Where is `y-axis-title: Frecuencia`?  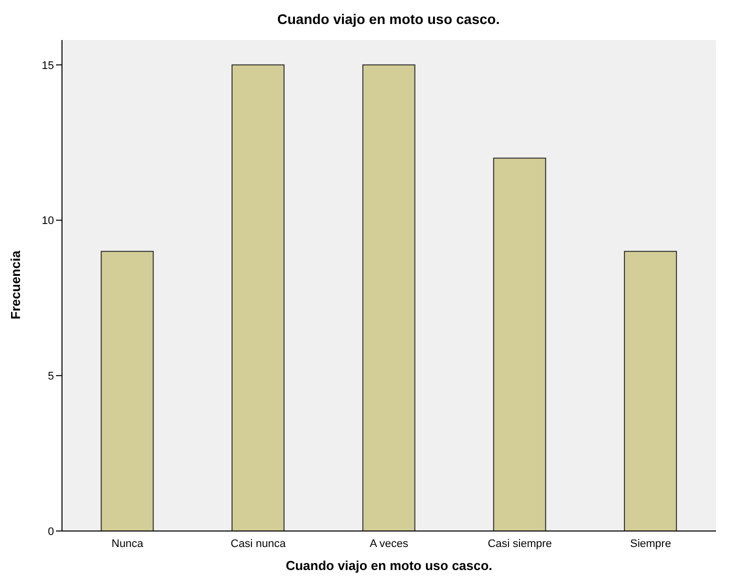
y-axis-title: Frecuencia is located at coordinates (15, 285).